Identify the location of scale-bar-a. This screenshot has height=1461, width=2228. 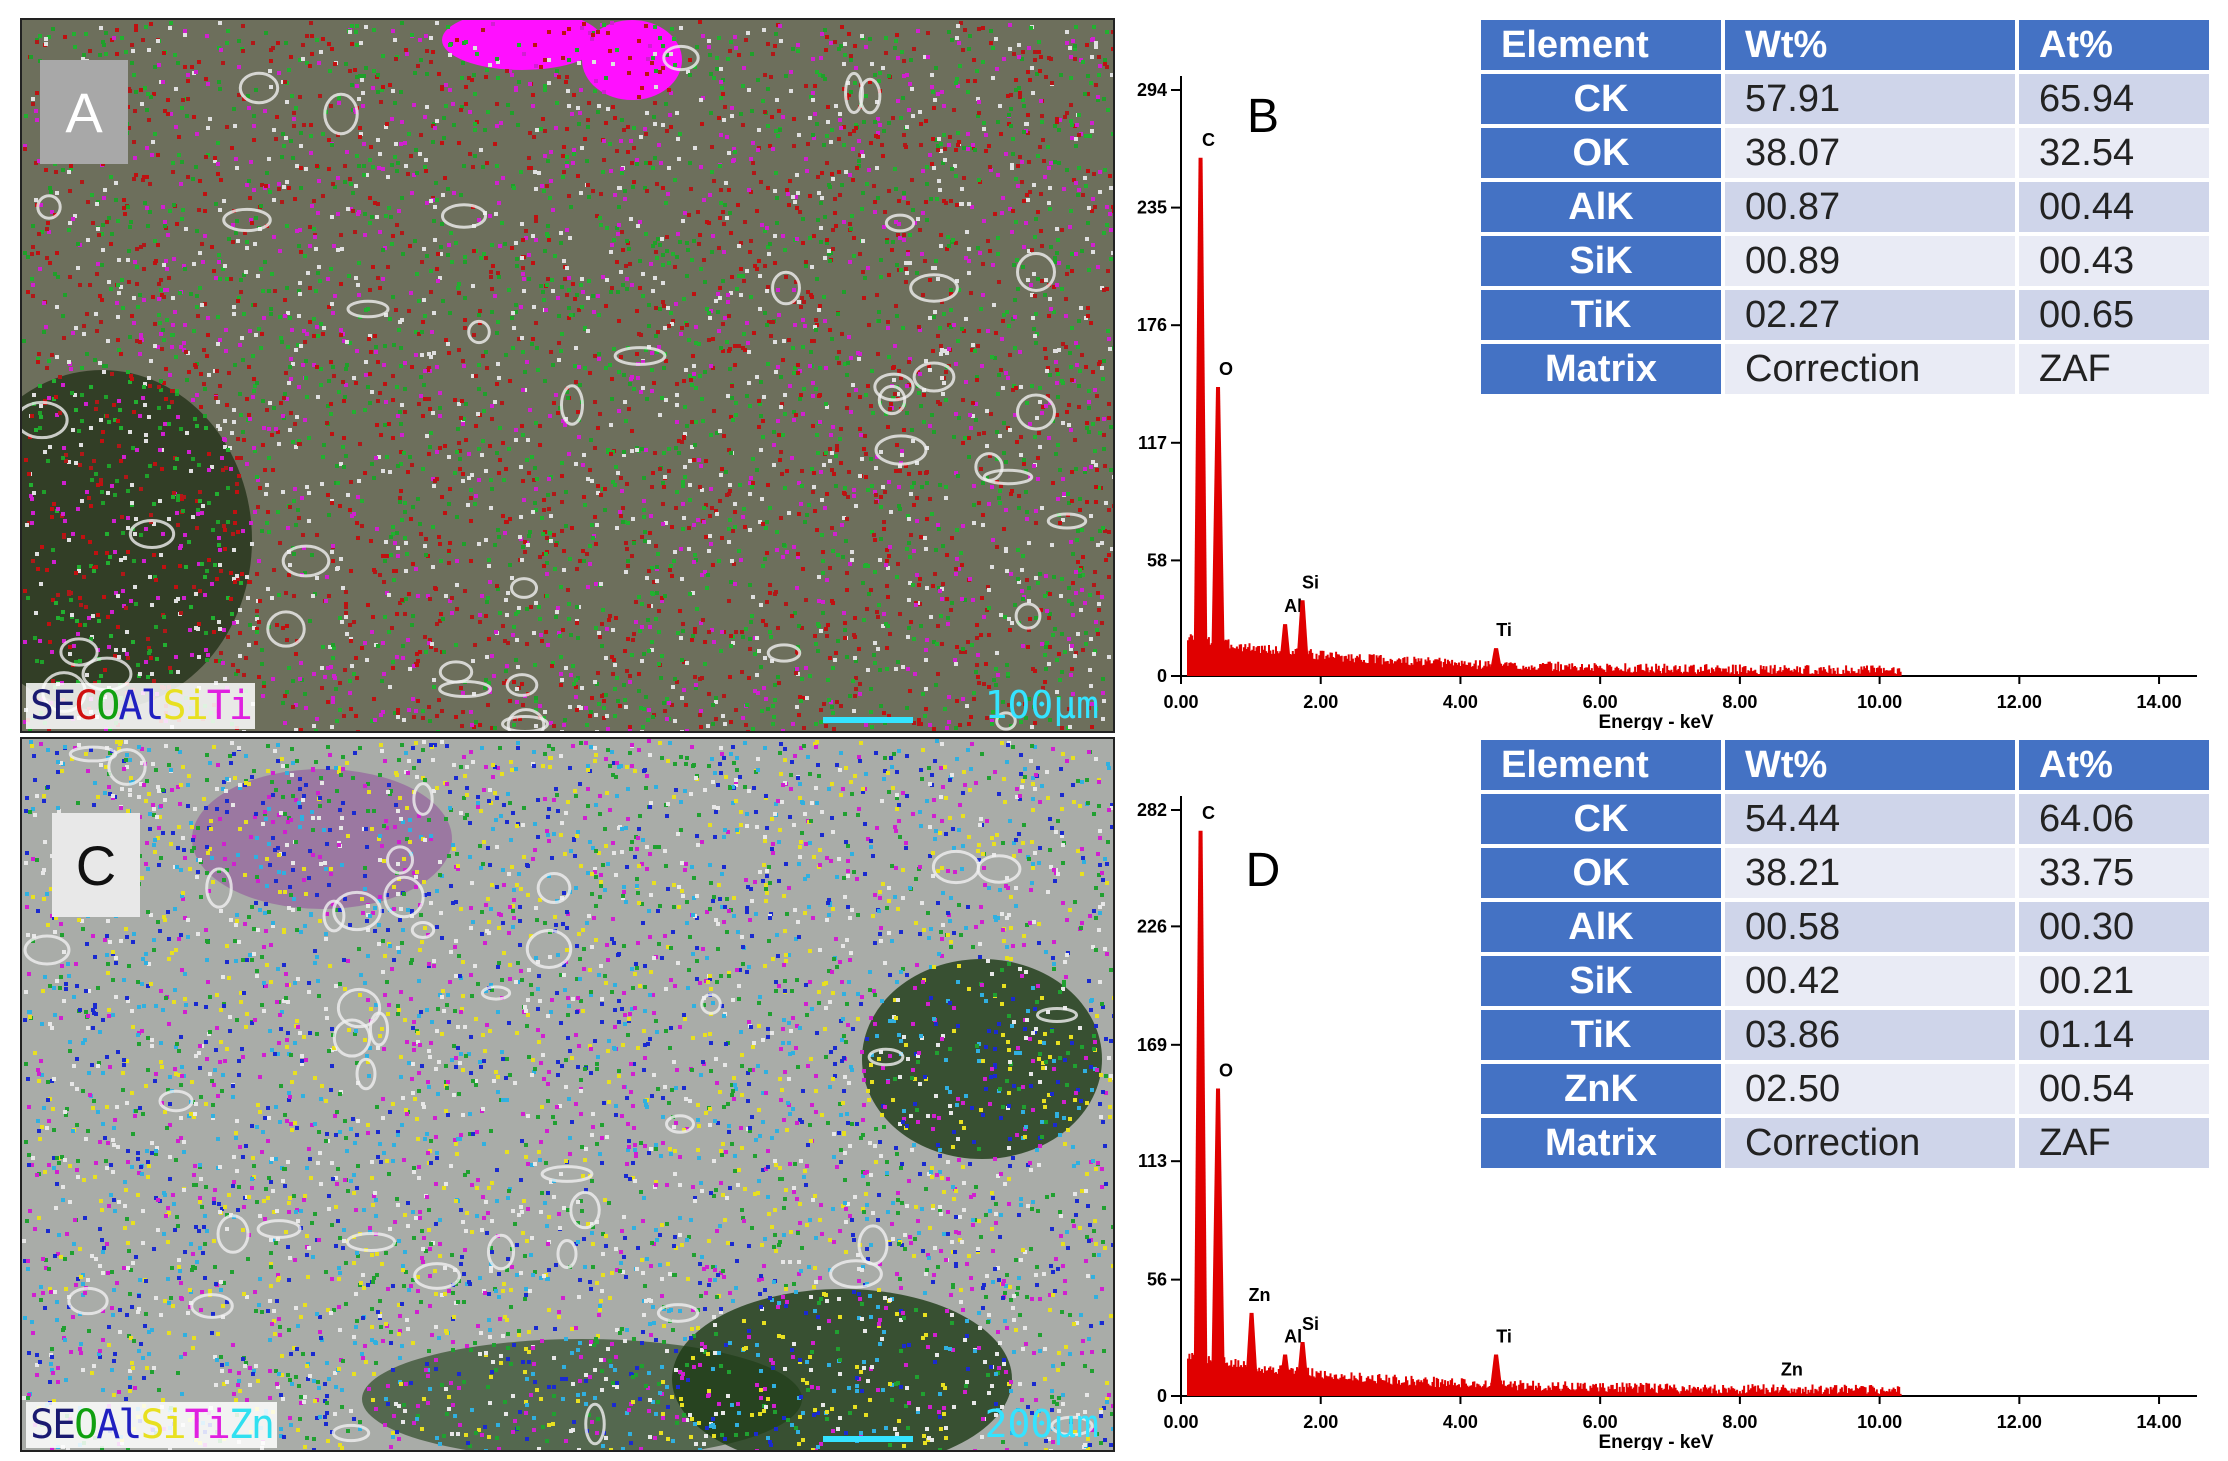
(868, 720).